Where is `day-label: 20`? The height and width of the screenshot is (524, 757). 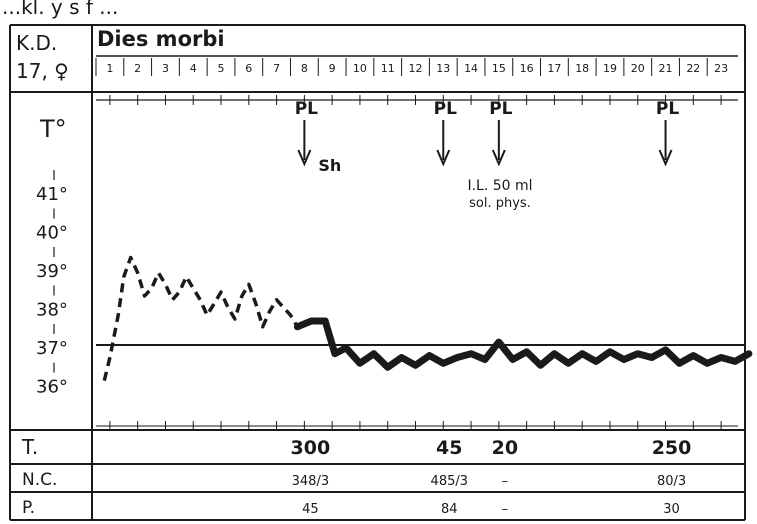 day-label: 20 is located at coordinates (638, 68).